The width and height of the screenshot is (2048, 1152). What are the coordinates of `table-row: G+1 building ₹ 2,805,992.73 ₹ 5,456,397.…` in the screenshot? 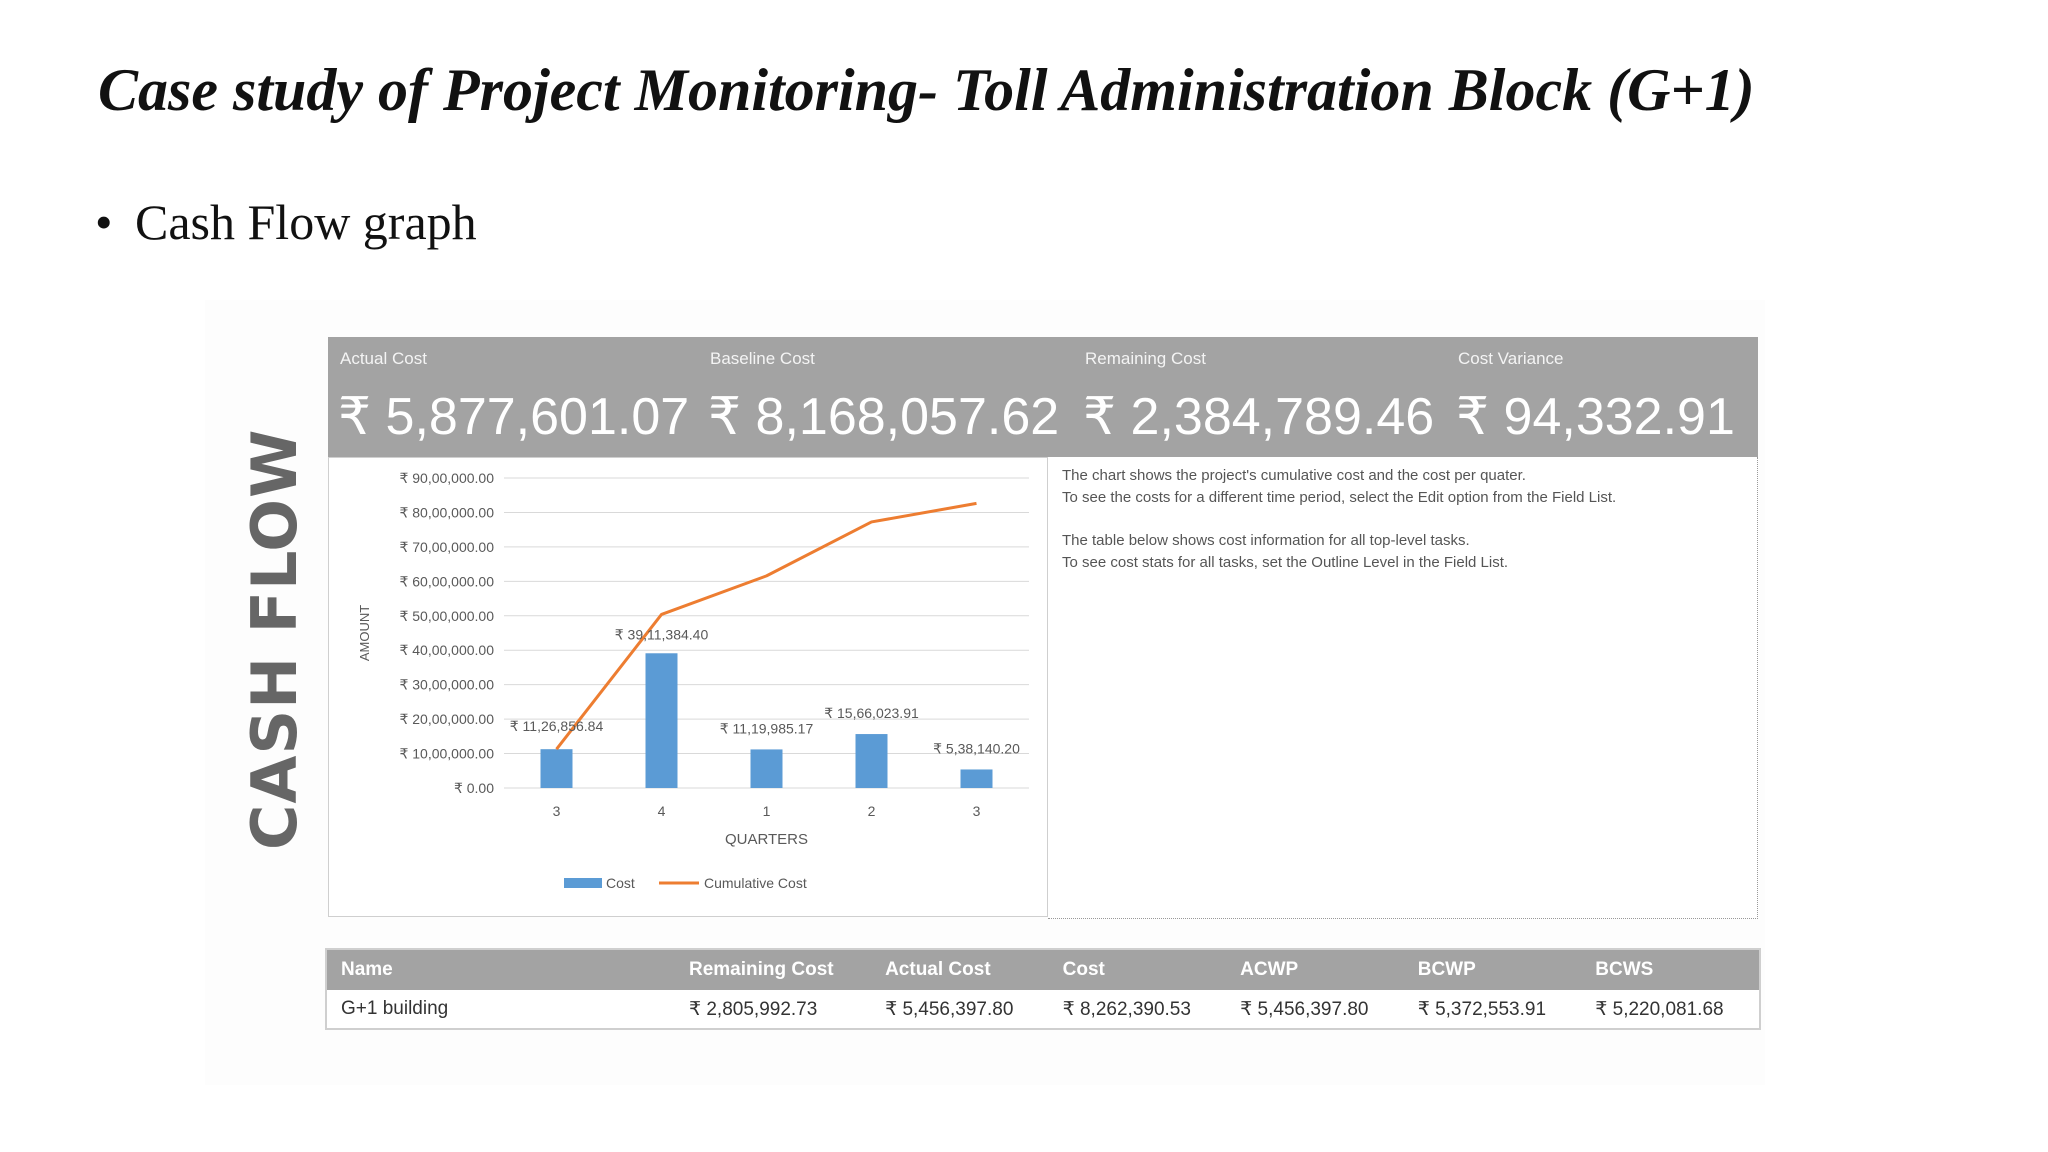 It's located at (1043, 1009).